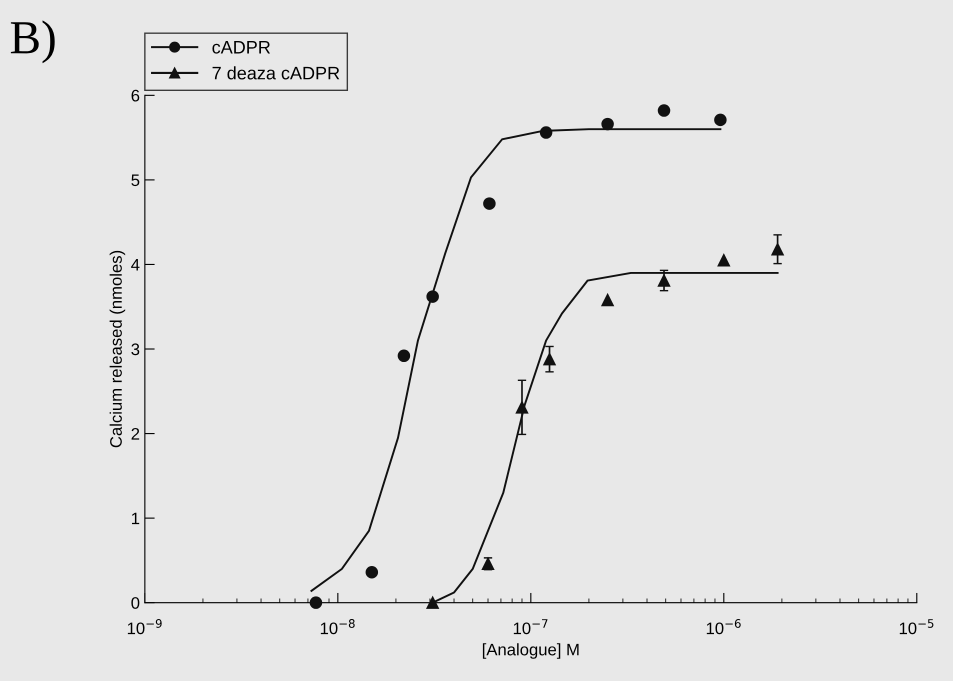  What do you see at coordinates (917, 626) in the screenshot?
I see `x-tick-label: 10$^{−5}$` at bounding box center [917, 626].